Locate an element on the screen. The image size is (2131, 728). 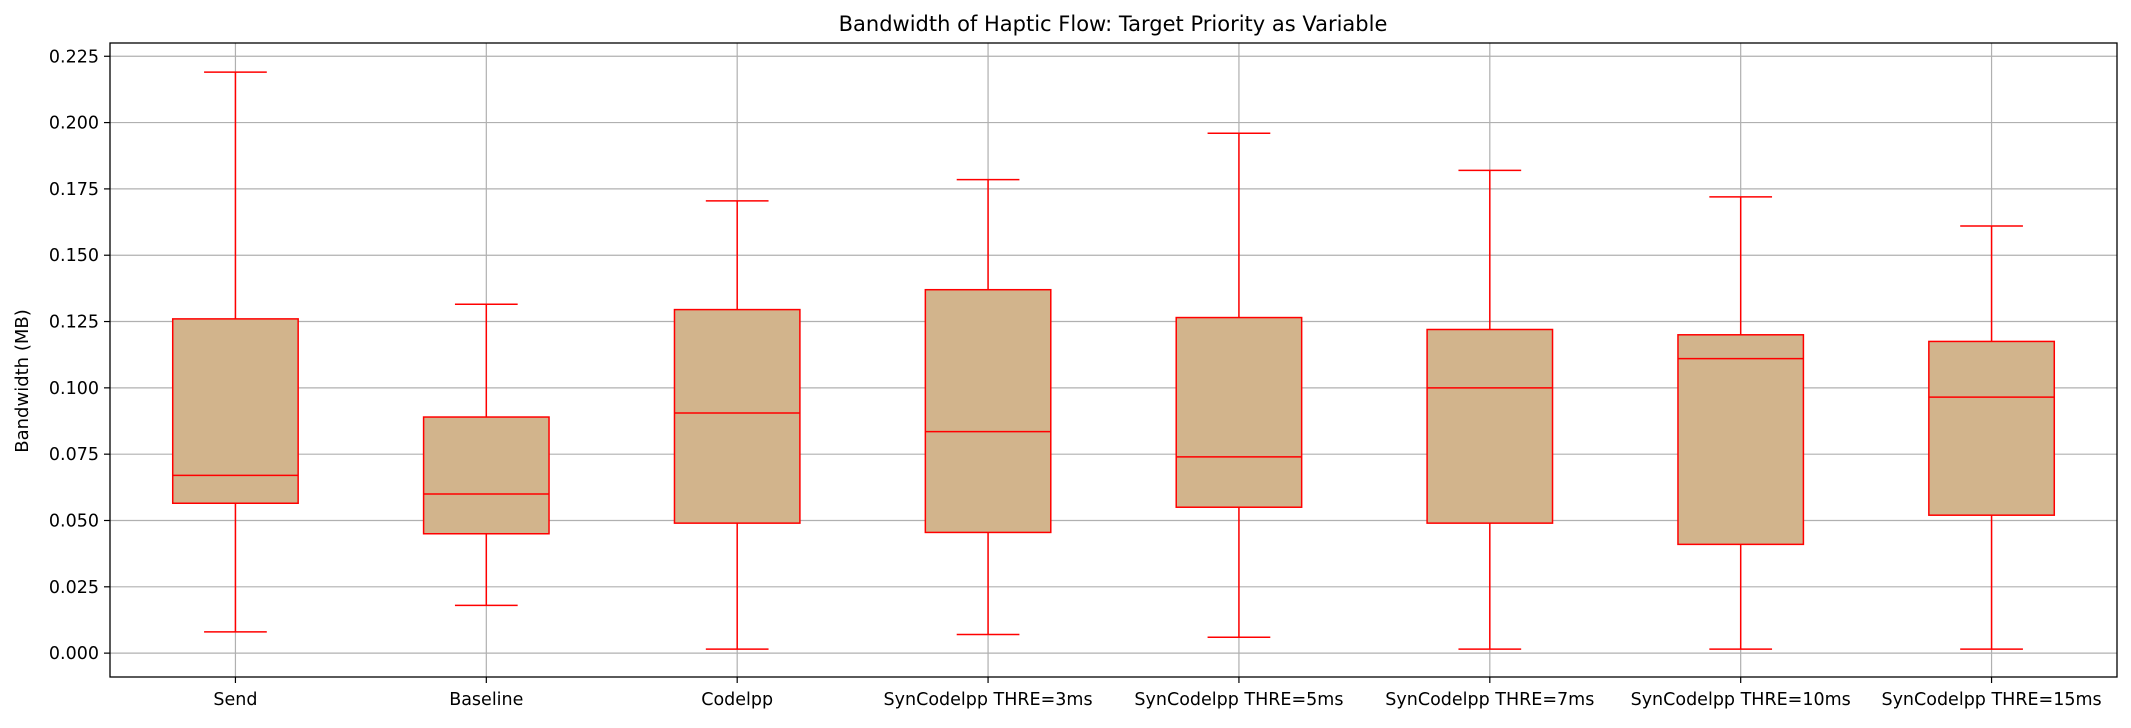
y-tick-label: 0.200 is located at coordinates (74, 124).